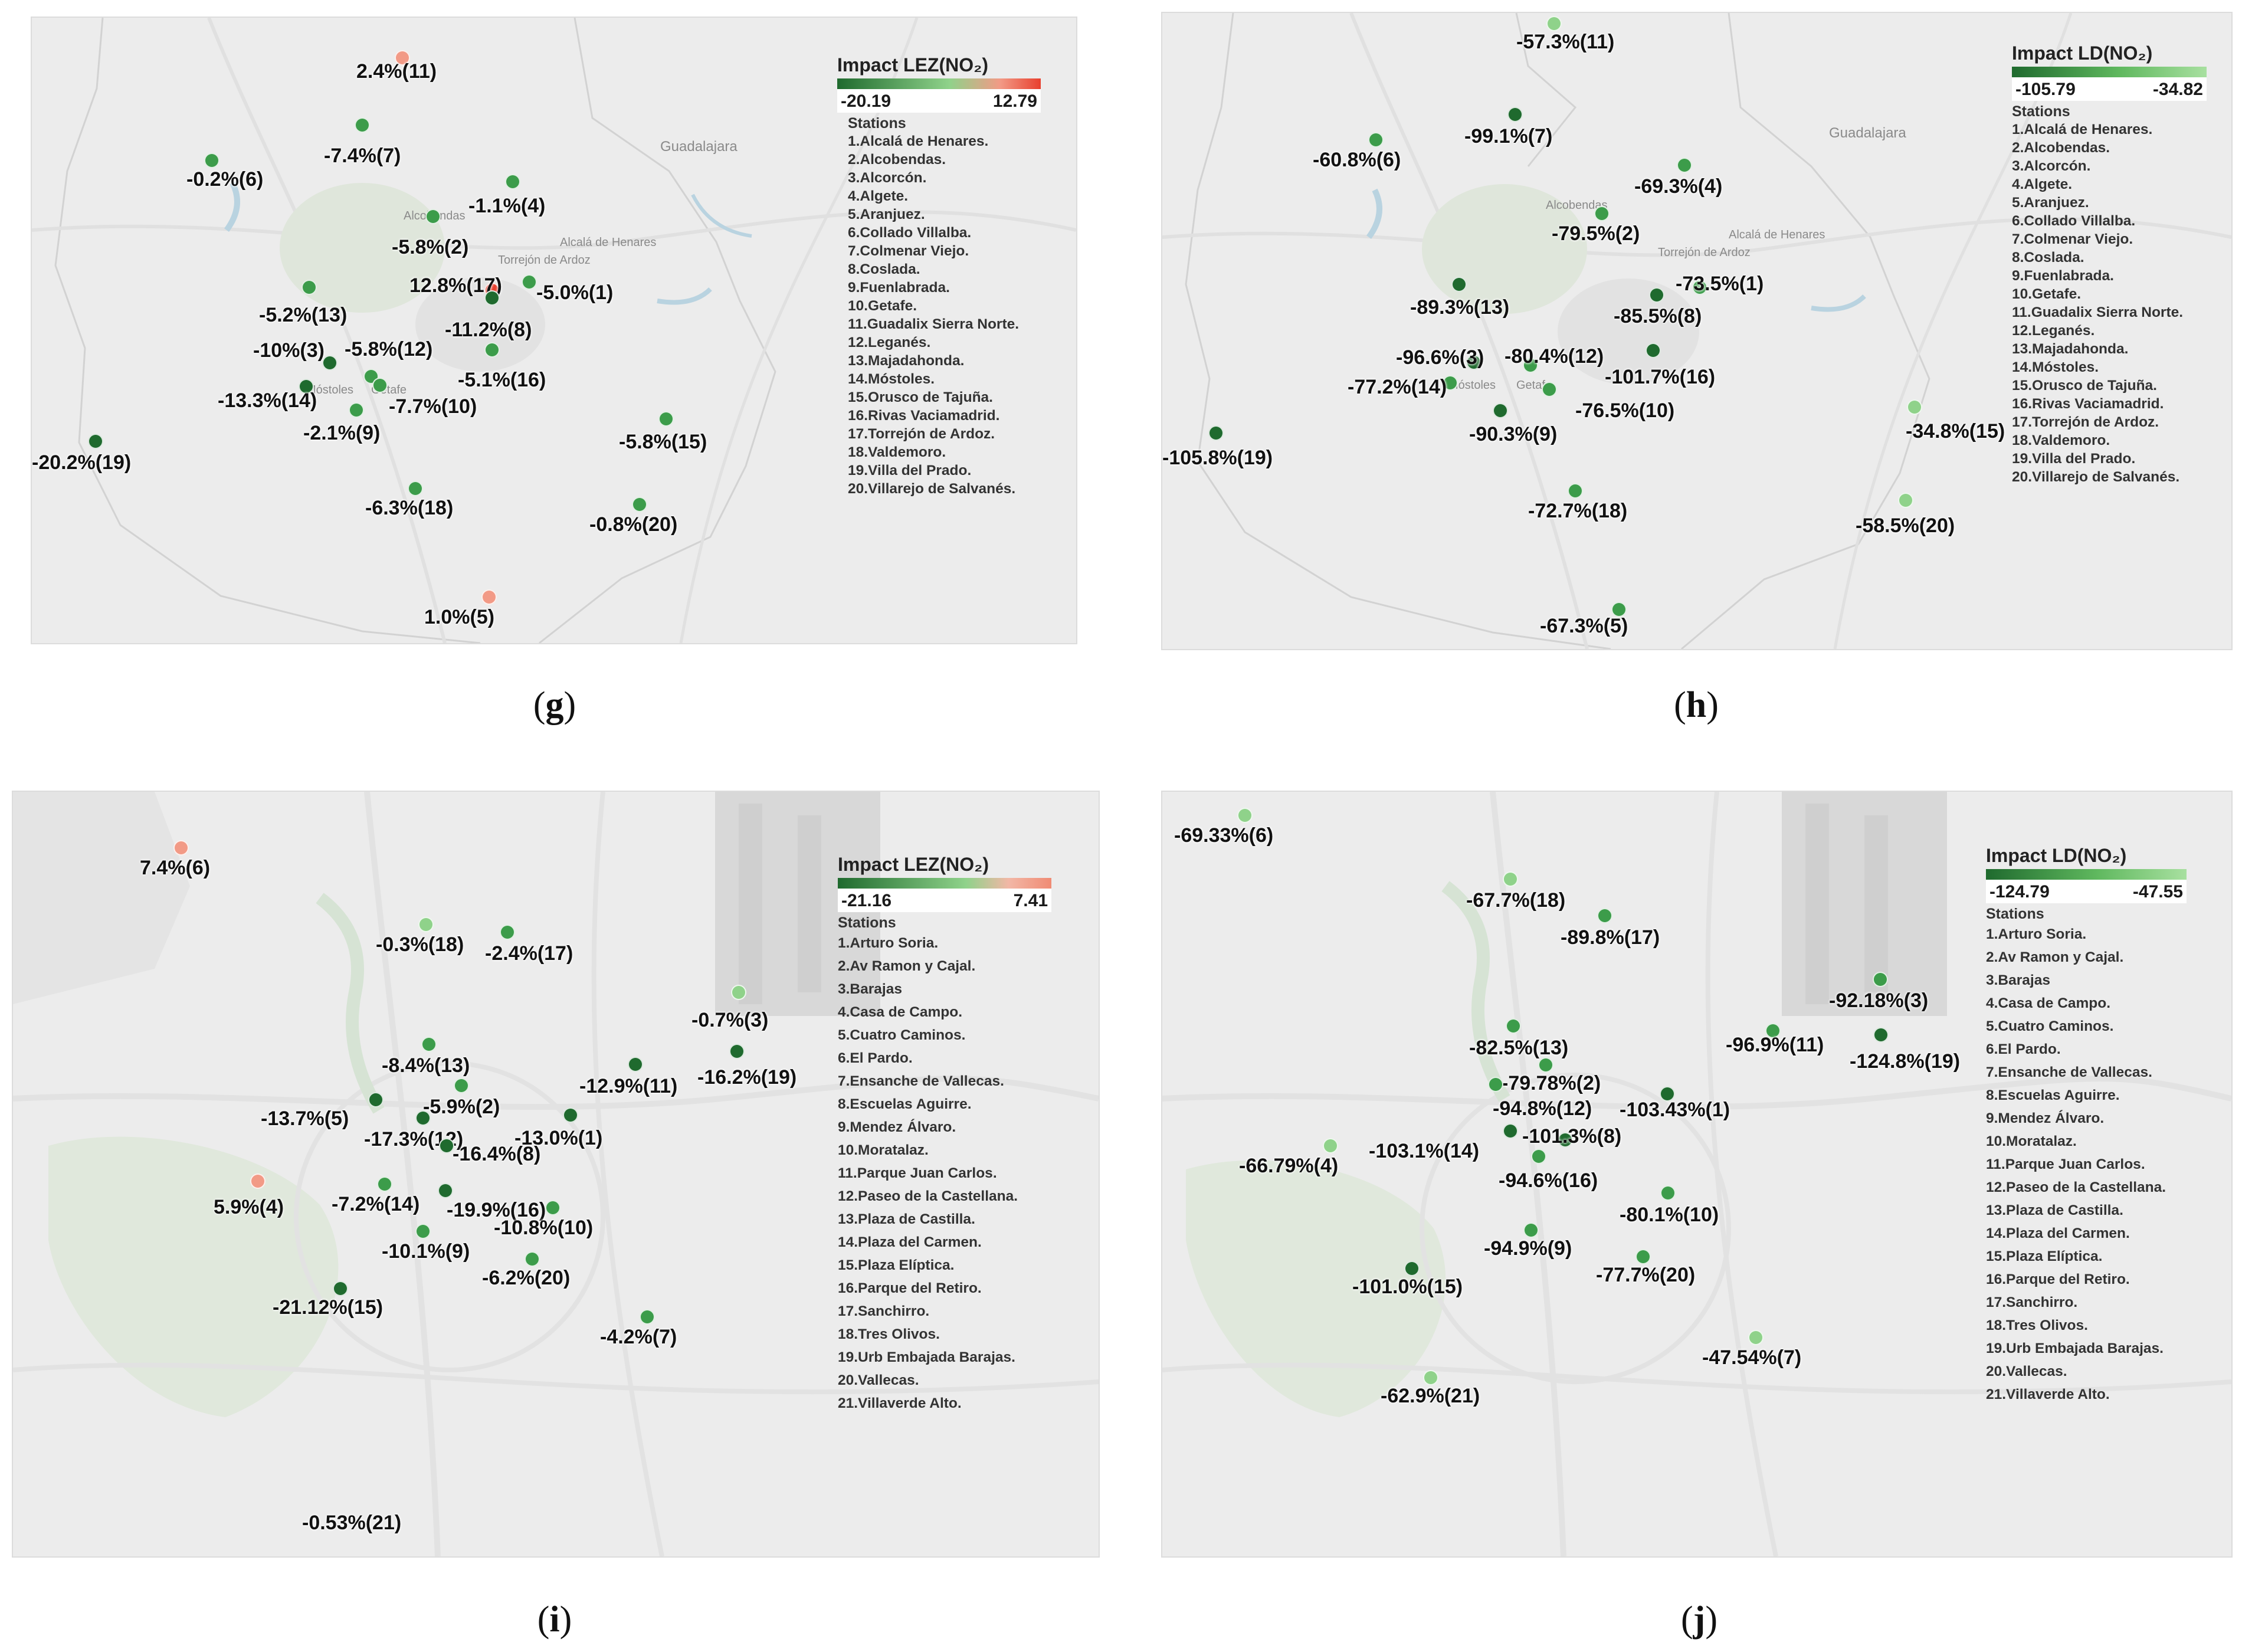  Describe the element at coordinates (554, 1619) in the screenshot. I see `caption-i: (i)` at that location.